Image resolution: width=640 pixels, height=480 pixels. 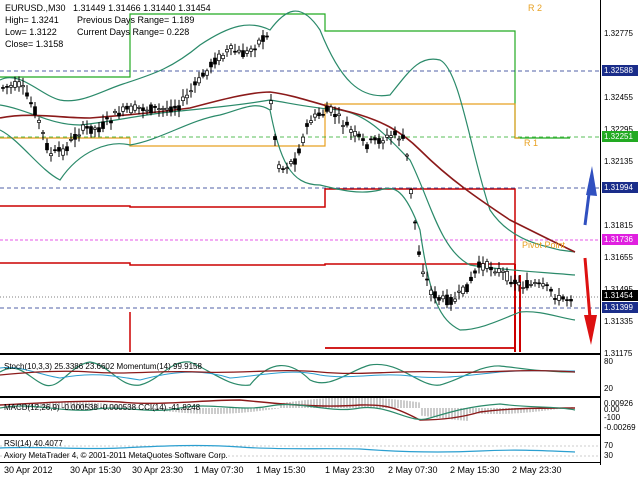 I want to click on price-axis-label: 1.31815, so click(x=618, y=225).